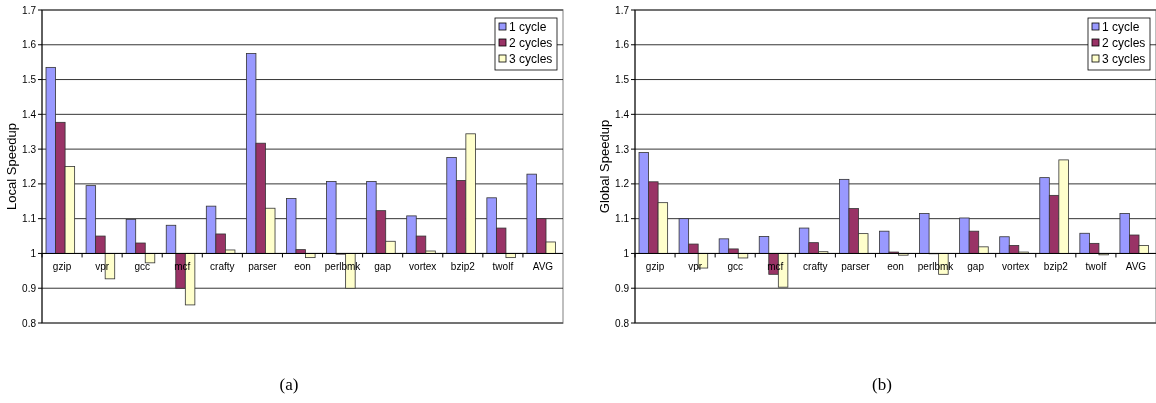  I want to click on y-axis-title: Local Speedup, so click(11, 166).